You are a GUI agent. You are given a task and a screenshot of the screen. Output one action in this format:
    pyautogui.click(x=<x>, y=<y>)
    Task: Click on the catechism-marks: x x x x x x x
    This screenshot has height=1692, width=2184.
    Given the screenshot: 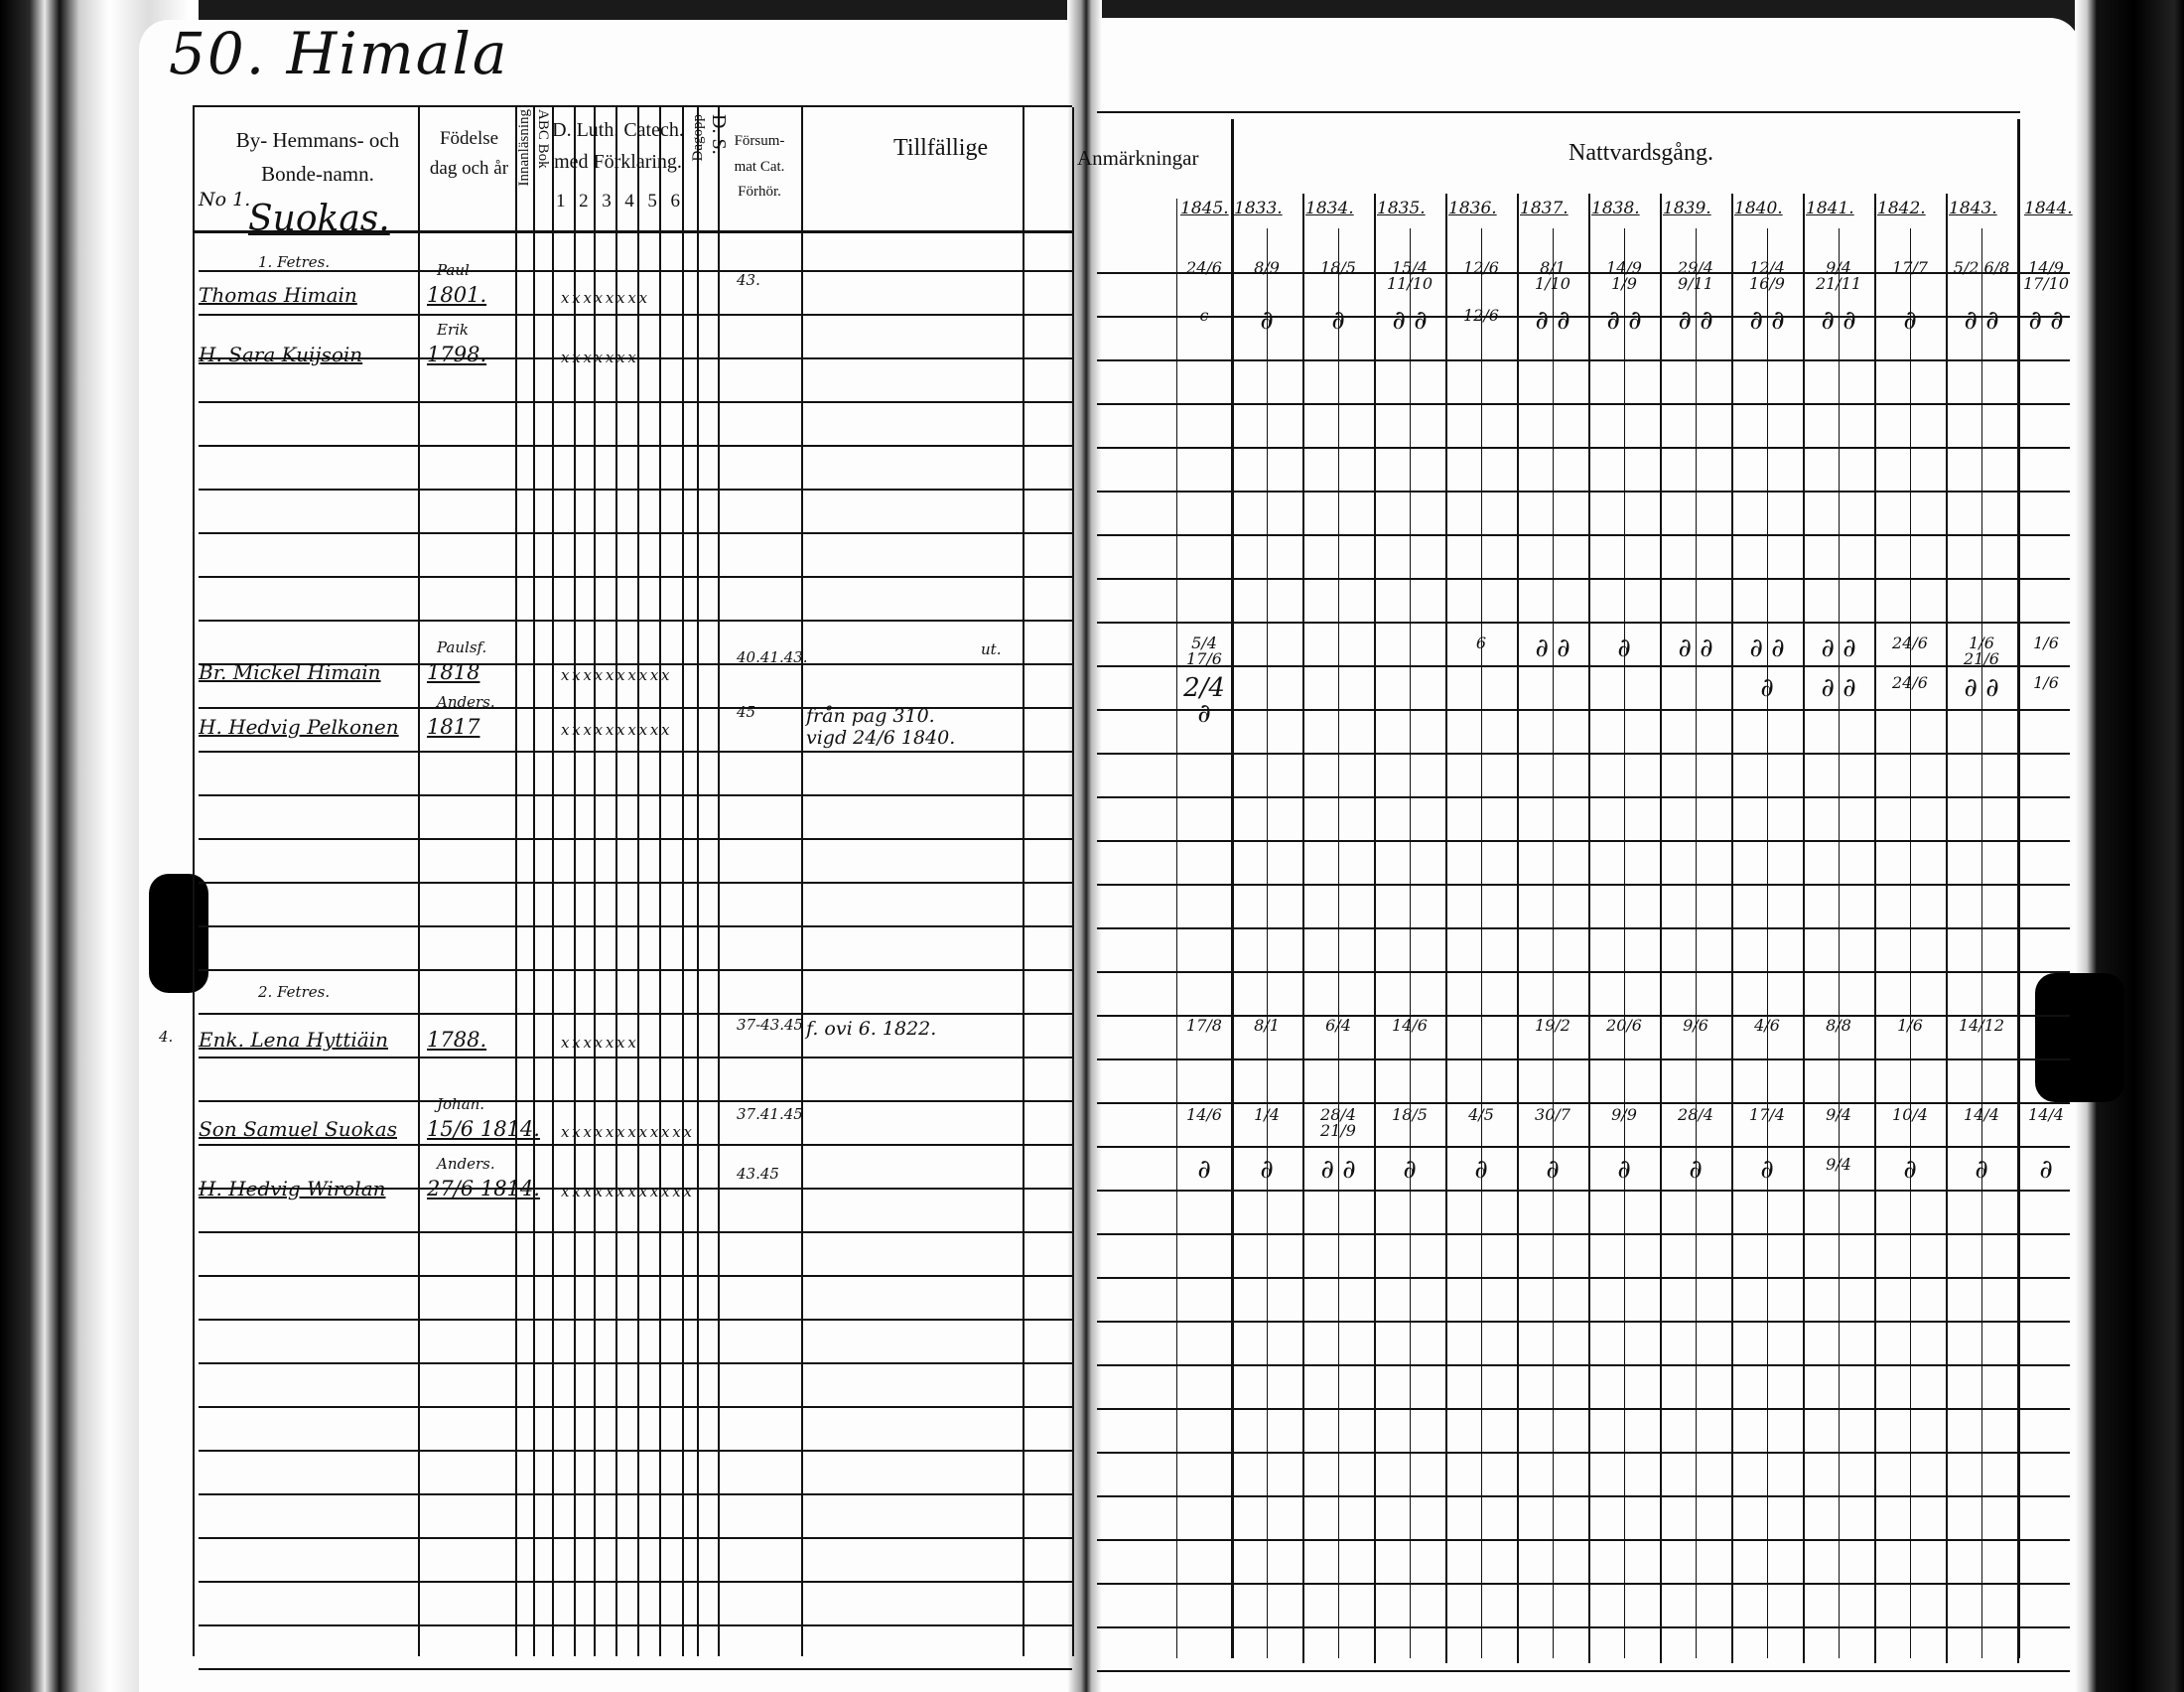 What is the action you would take?
    pyautogui.click(x=598, y=357)
    